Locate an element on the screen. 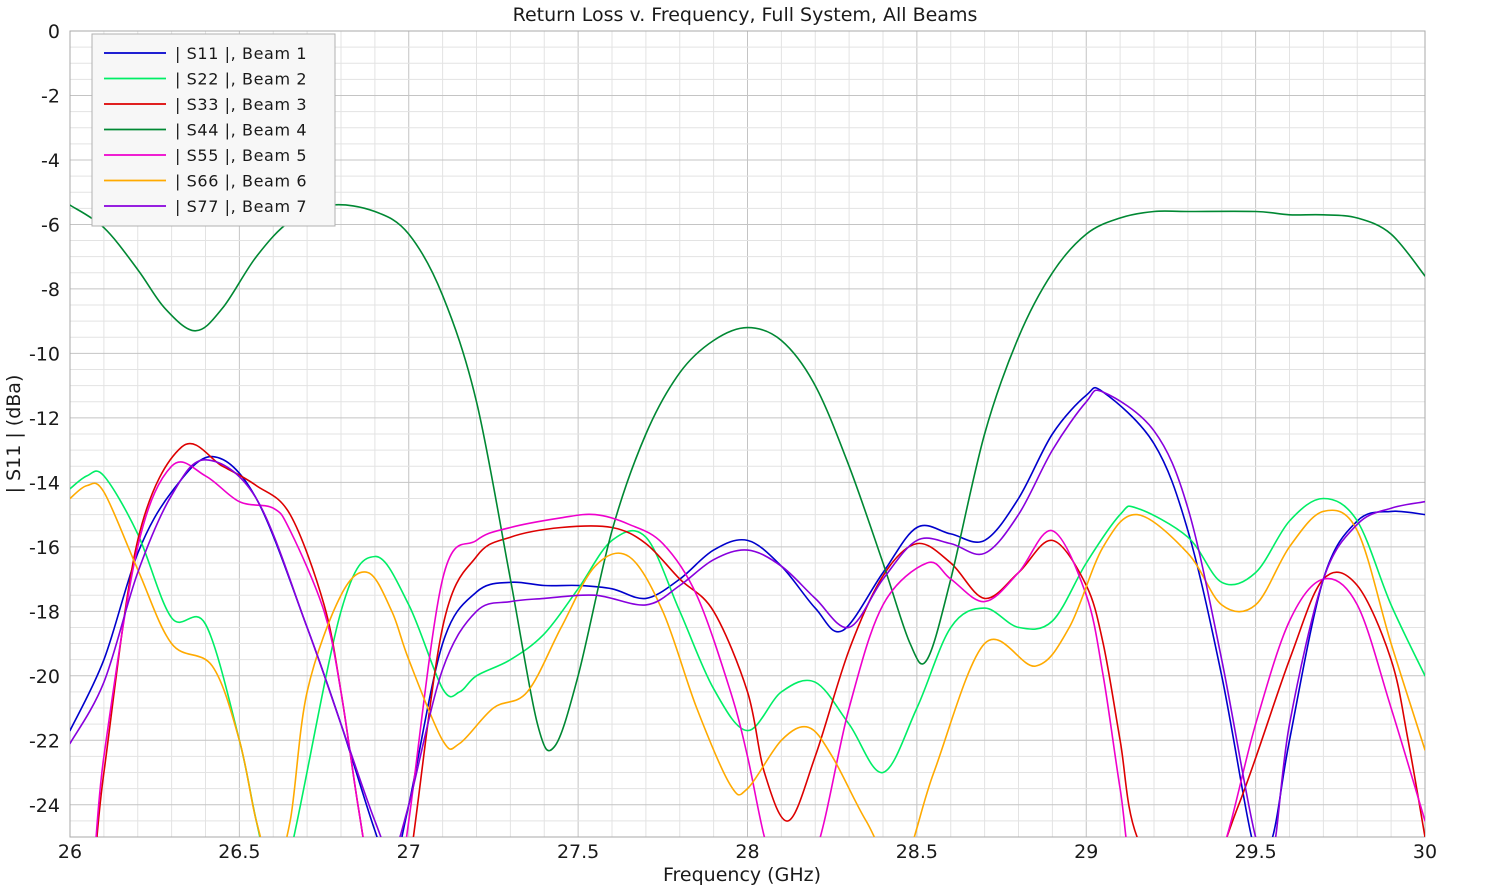  y-tick-label: -14 is located at coordinates (44, 483).